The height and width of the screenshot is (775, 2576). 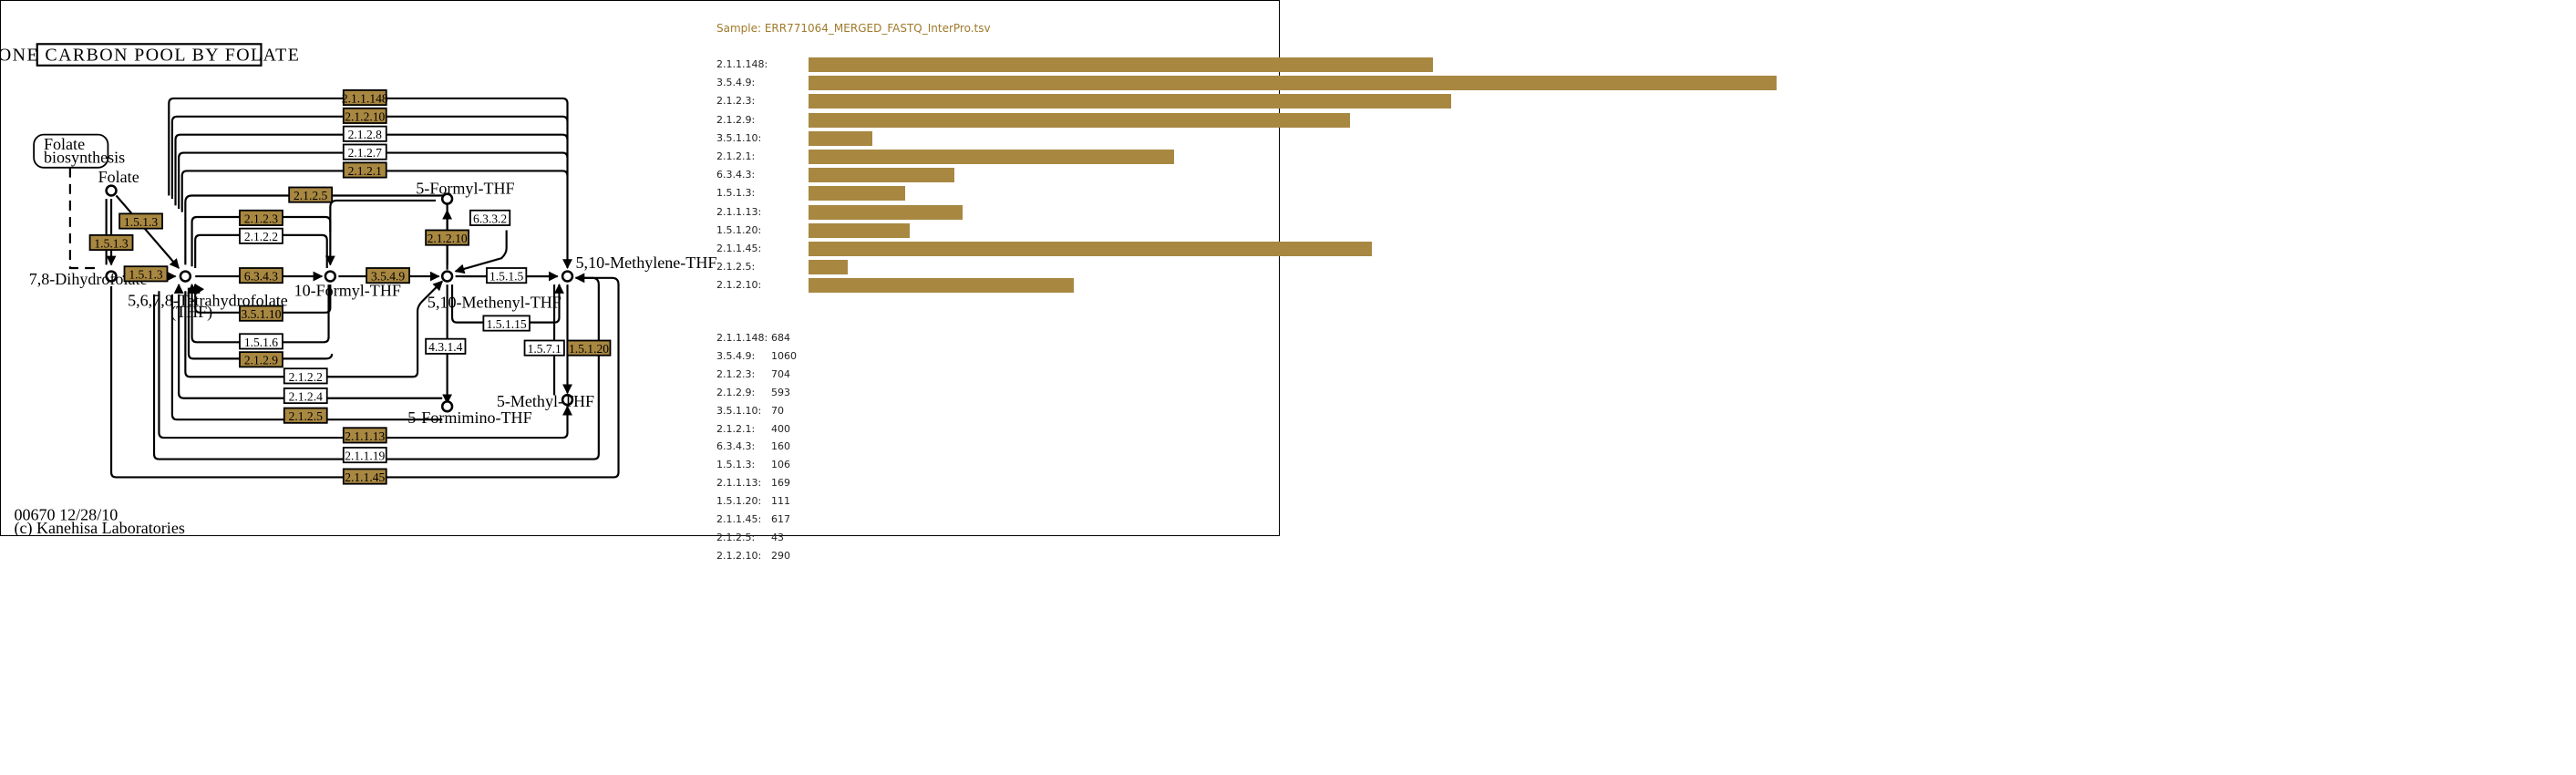 What do you see at coordinates (84, 157) in the screenshot?
I see `folate-biosynthesis-label-2: biosynthesis` at bounding box center [84, 157].